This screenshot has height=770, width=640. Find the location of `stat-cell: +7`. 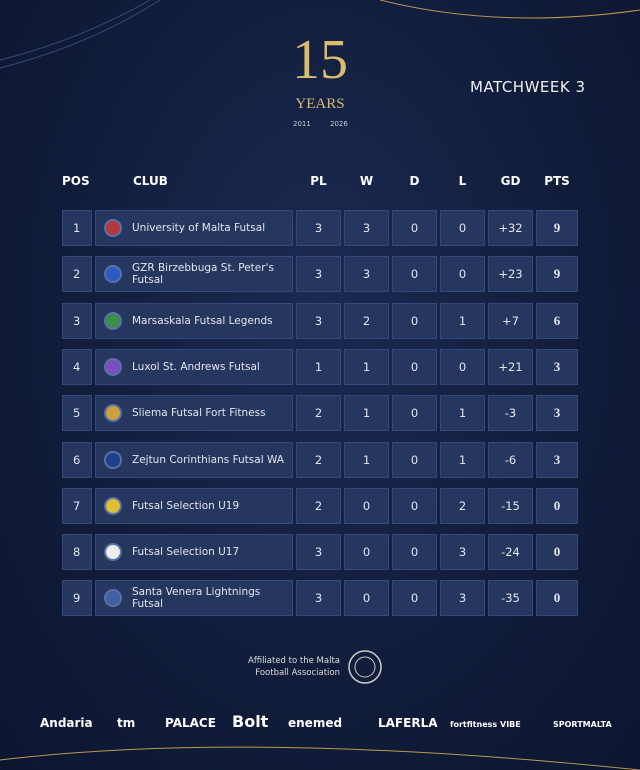

stat-cell: +7 is located at coordinates (510, 320).